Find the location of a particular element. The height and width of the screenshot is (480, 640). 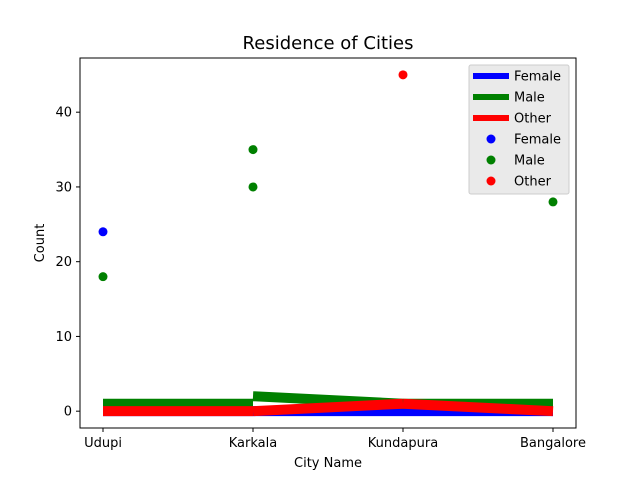

legend-marker-other is located at coordinates (491, 181).